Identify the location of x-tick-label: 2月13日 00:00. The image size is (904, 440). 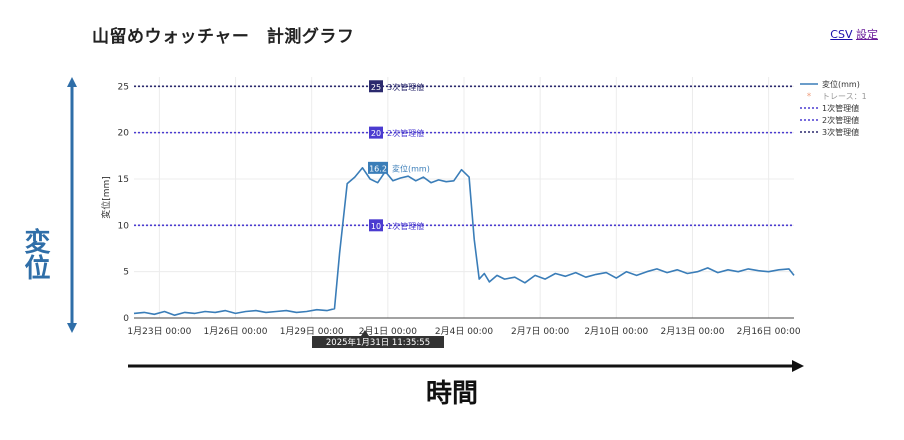
(692, 331).